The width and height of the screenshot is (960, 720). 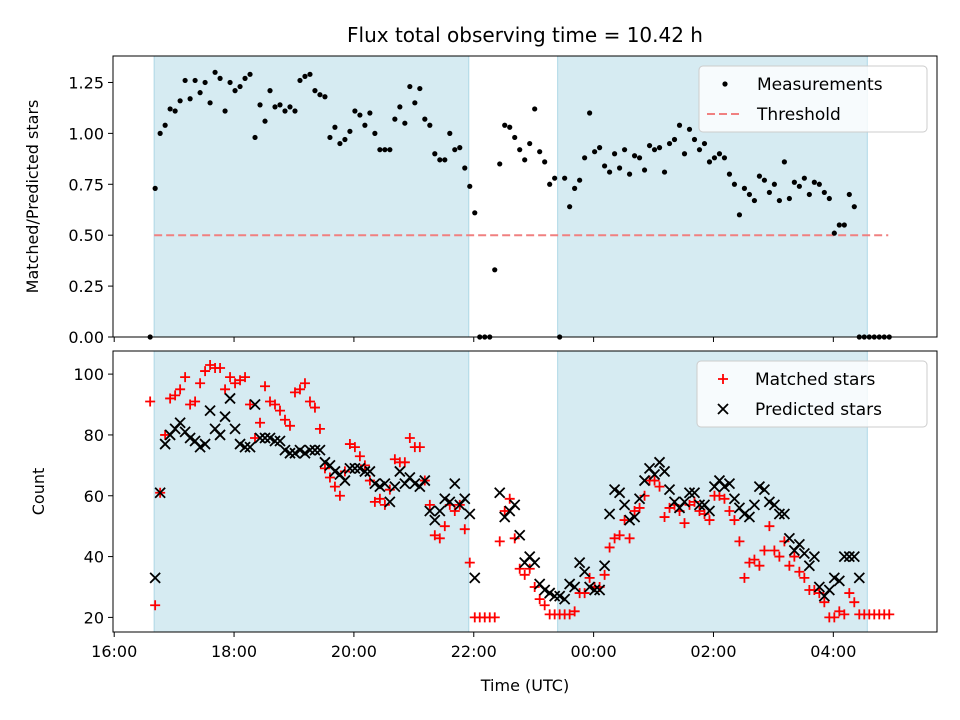 What do you see at coordinates (820, 85) in the screenshot?
I see `top-legend-entry: Measurements` at bounding box center [820, 85].